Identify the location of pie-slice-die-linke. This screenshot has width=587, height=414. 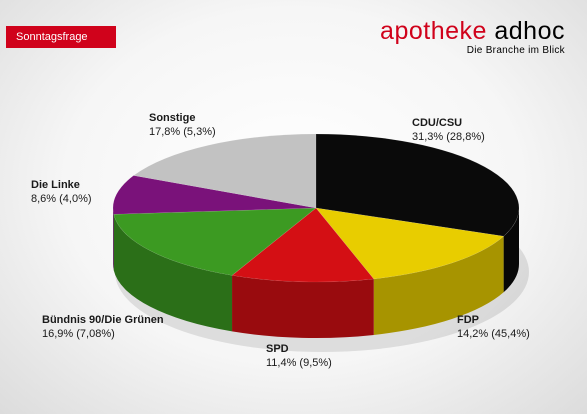
(214, 195).